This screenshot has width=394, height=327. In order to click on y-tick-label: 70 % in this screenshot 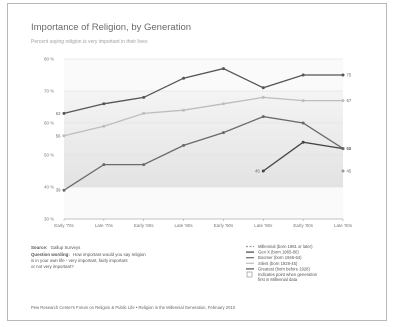, I will do `click(49, 91)`.